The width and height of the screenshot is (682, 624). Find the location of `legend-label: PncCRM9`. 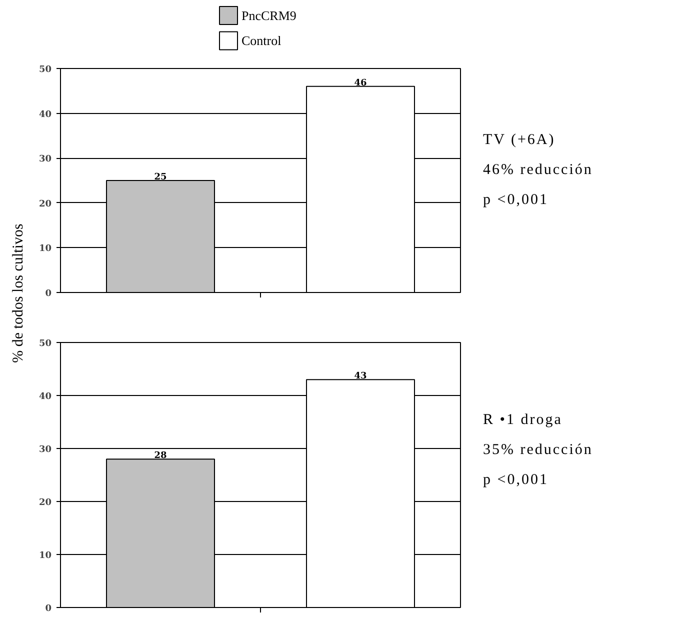

legend-label: PncCRM9 is located at coordinates (269, 15).